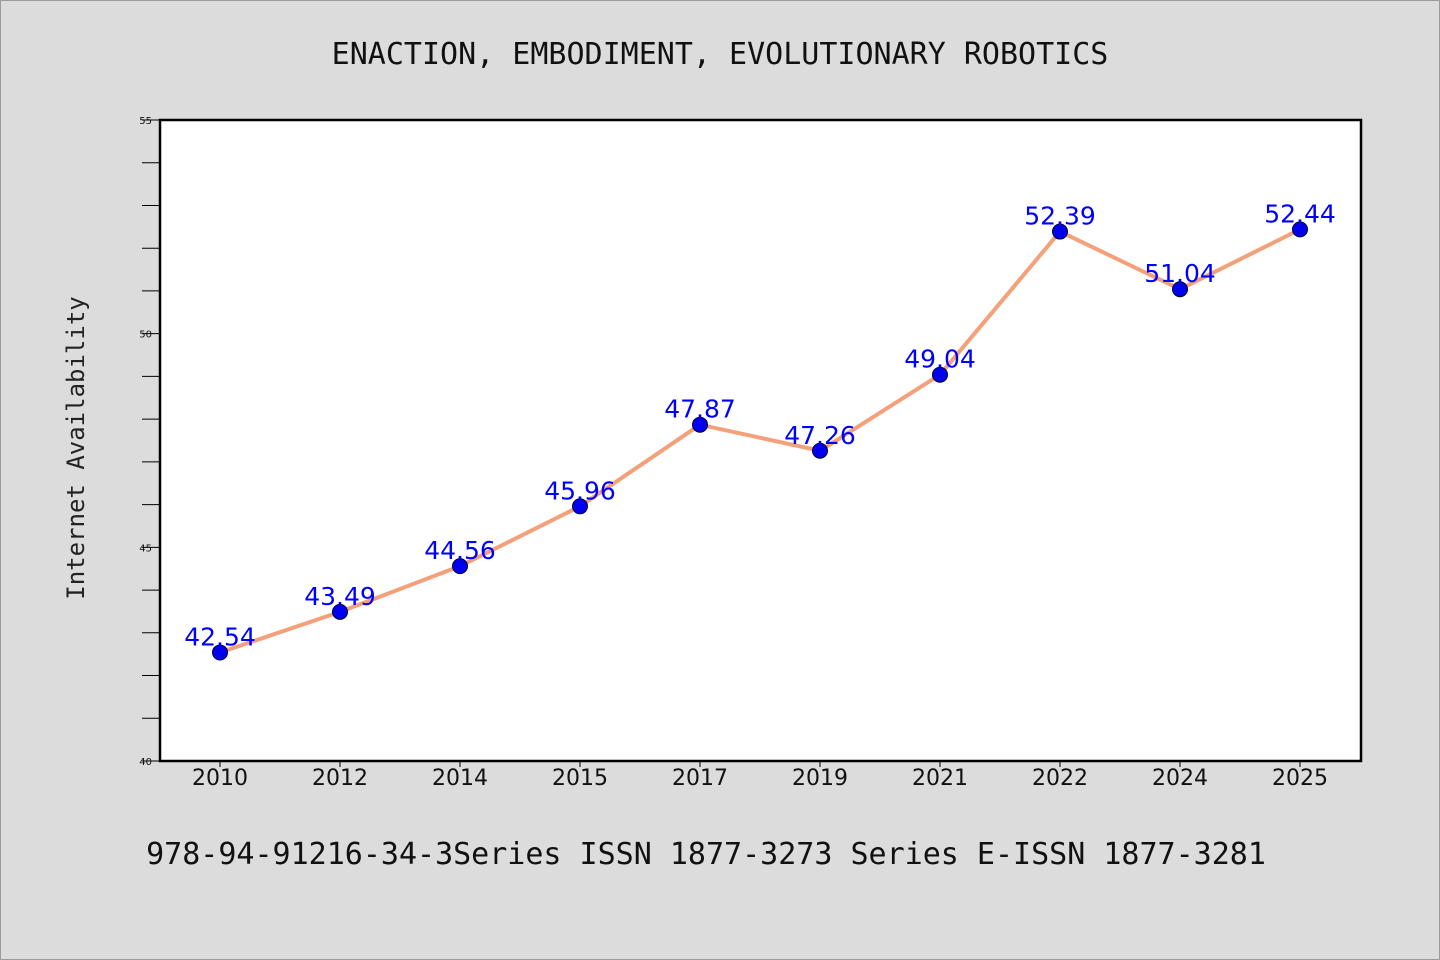 The height and width of the screenshot is (960, 1440). What do you see at coordinates (580, 490) in the screenshot?
I see `data-label: 45.96` at bounding box center [580, 490].